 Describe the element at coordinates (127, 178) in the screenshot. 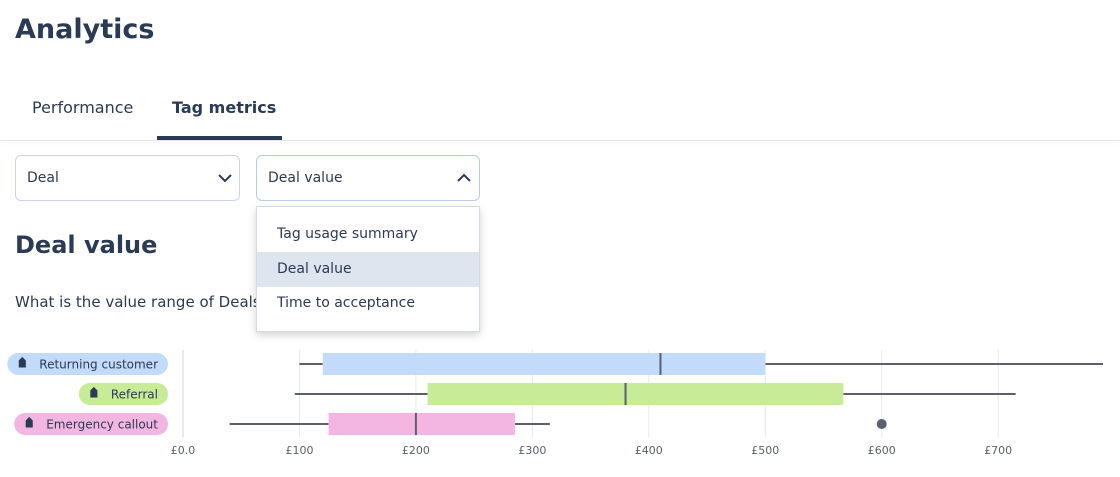

I see `dropdown: Deal` at that location.